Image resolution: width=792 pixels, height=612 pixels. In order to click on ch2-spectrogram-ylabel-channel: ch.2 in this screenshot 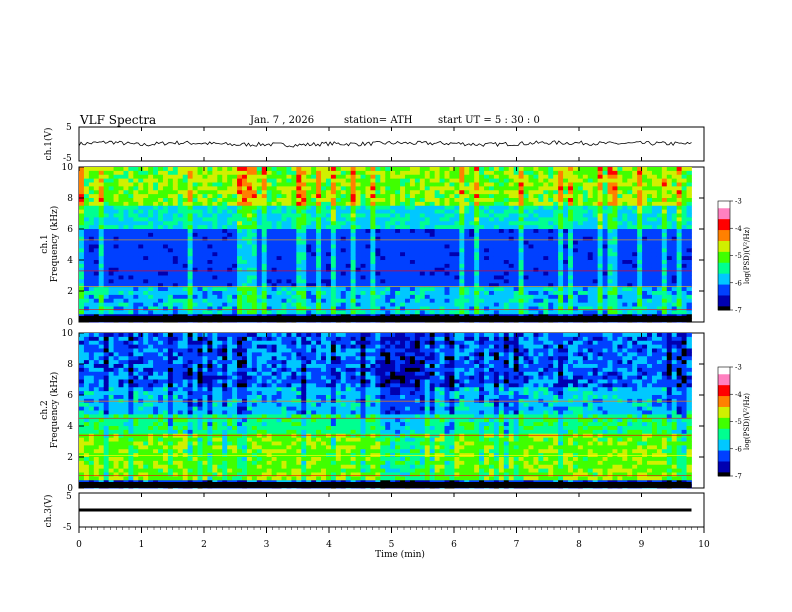, I will do `click(45, 409)`.